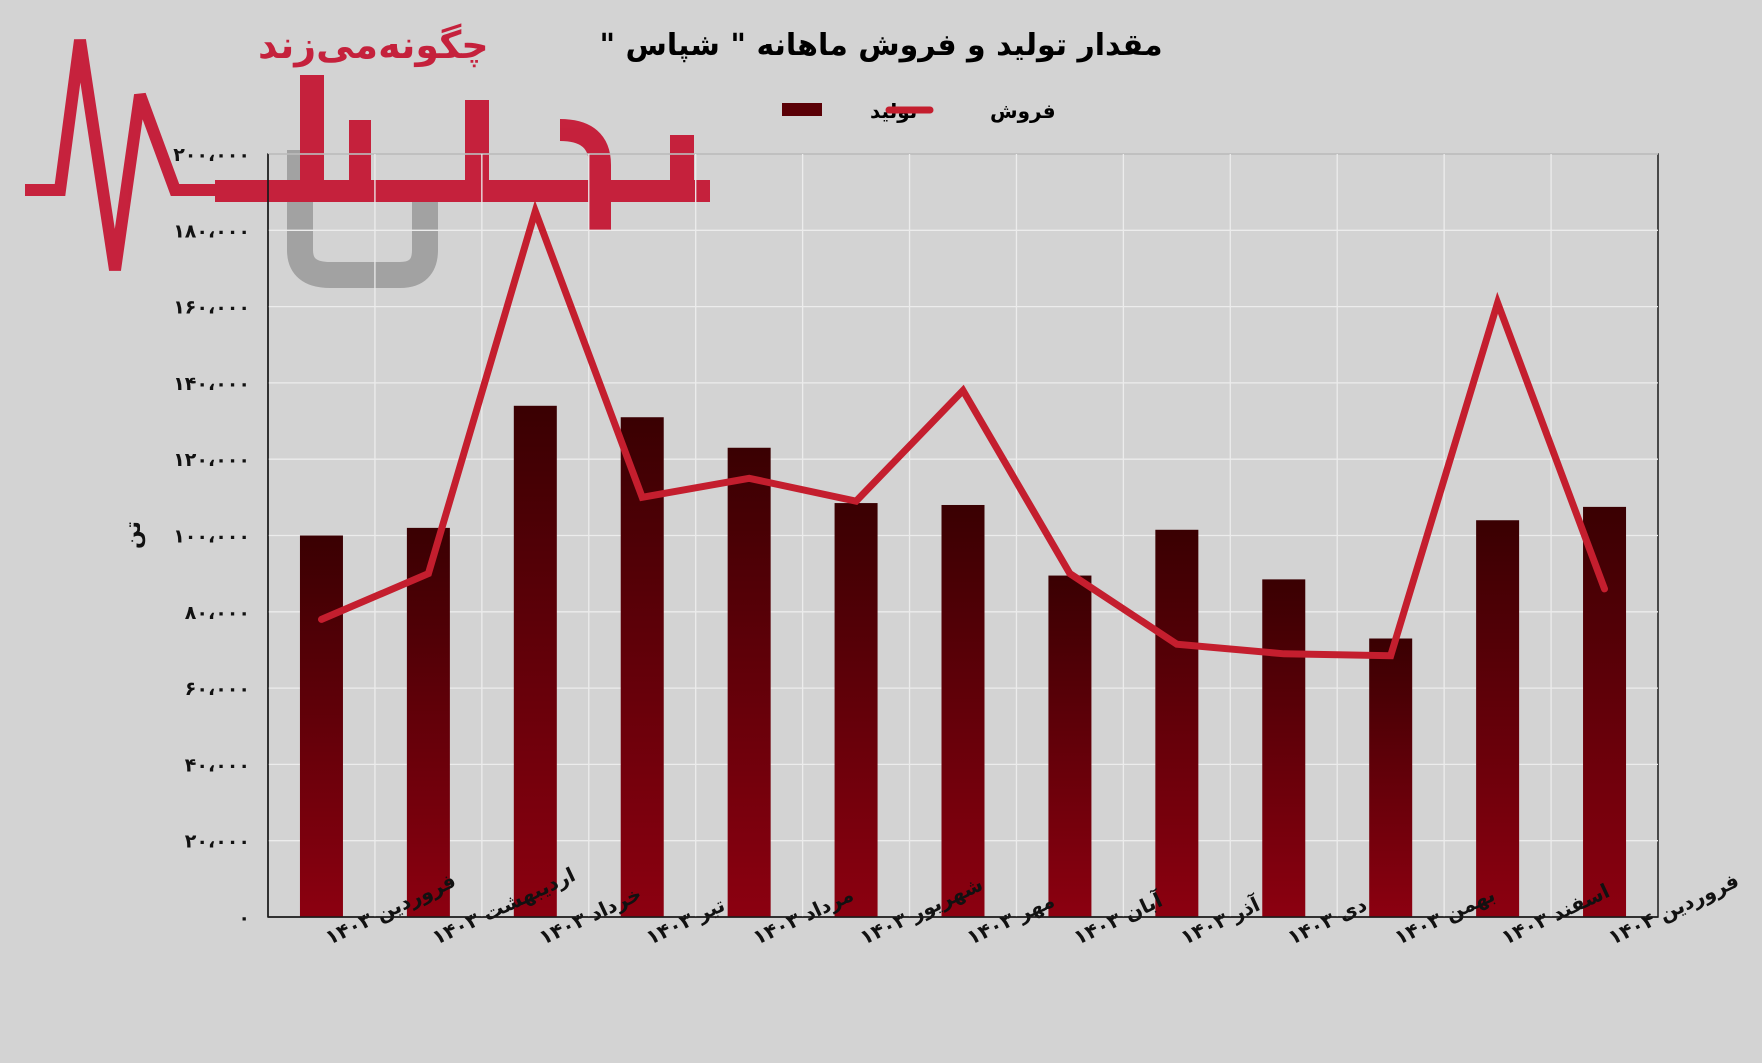 The image size is (1762, 1063). I want to click on y-tick-label: ۶۰،۰۰۰, so click(217, 689).